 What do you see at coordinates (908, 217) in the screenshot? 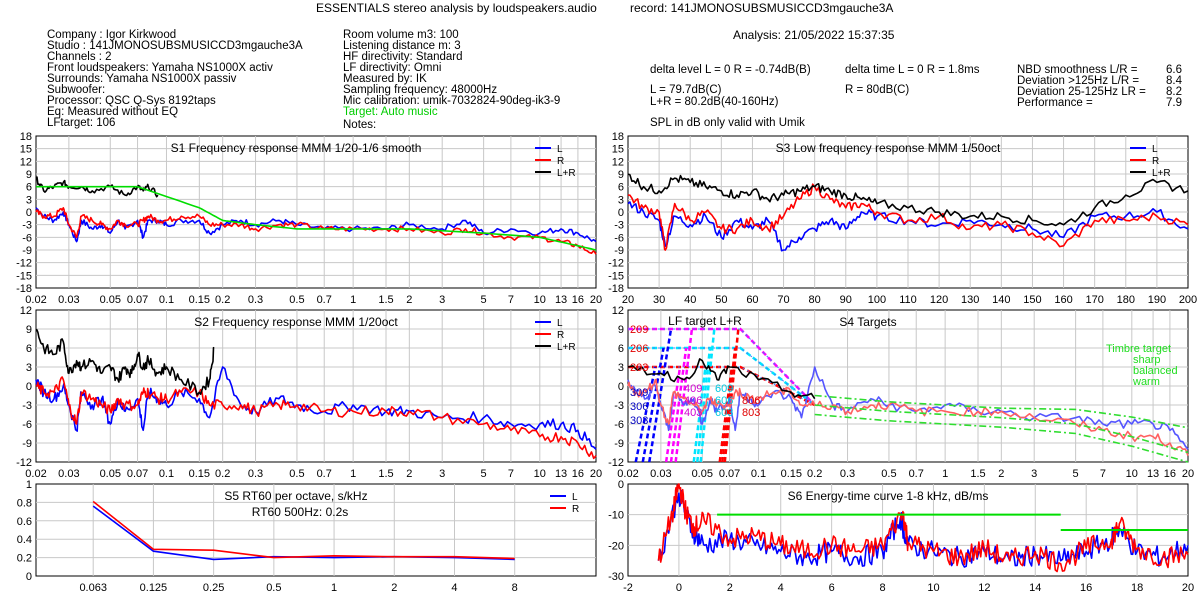
I see `s3-series-r` at bounding box center [908, 217].